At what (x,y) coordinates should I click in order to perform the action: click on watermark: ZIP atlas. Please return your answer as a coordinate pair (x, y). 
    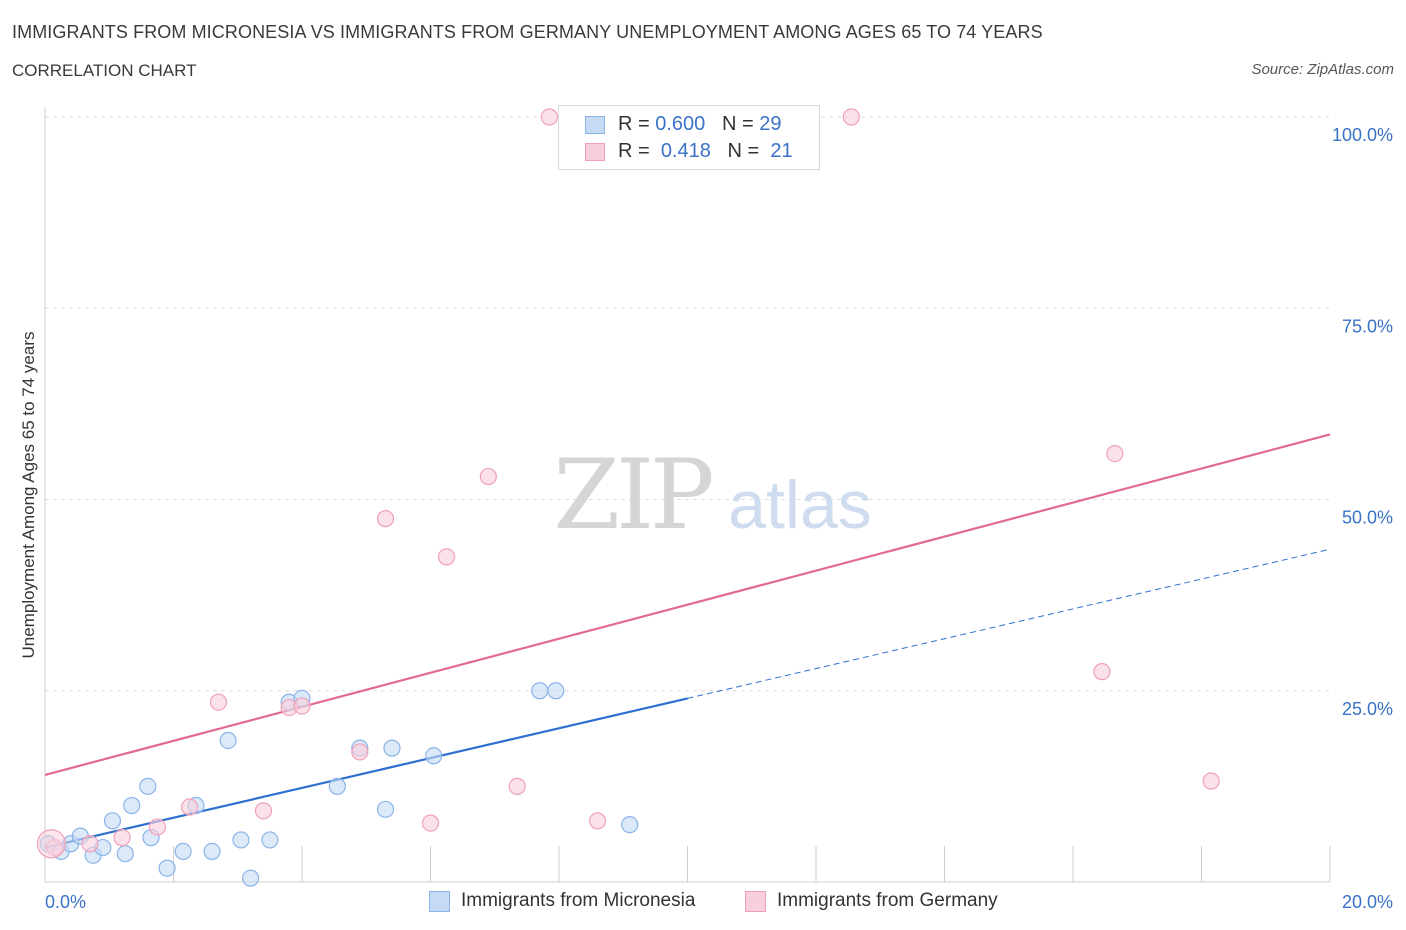
    Looking at the image, I should click on (712, 495).